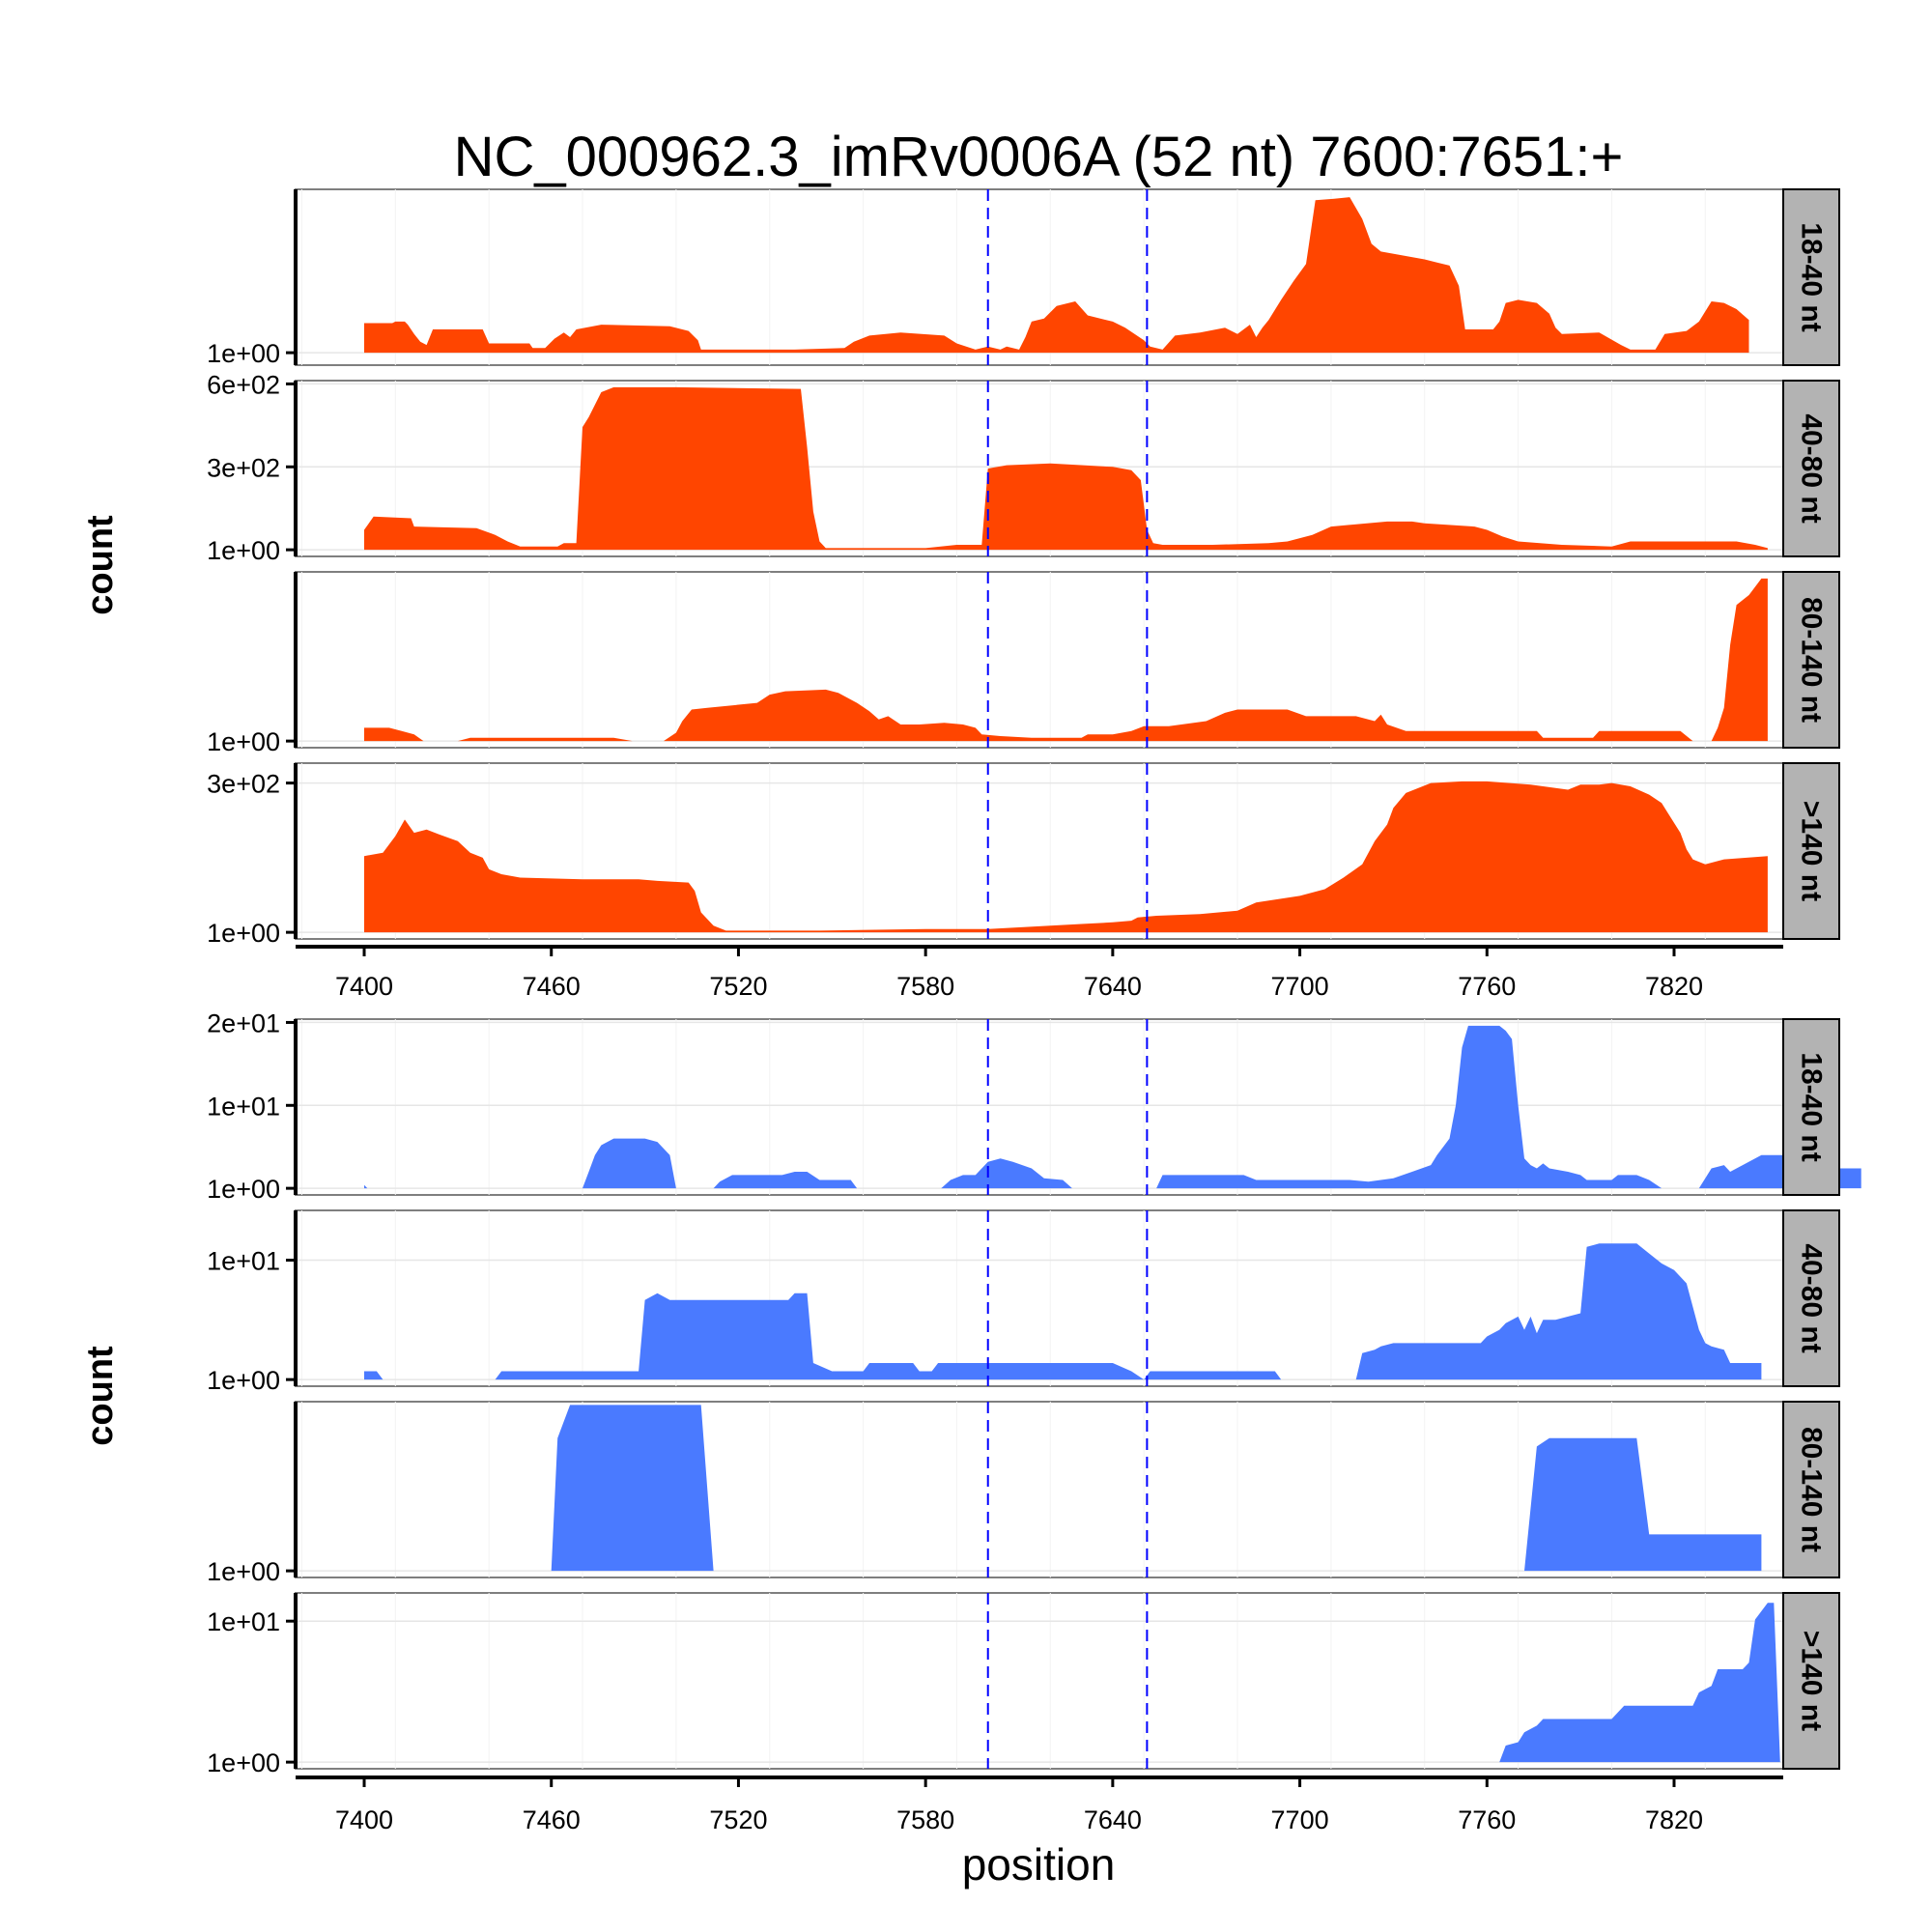 This screenshot has width=1932, height=1932. What do you see at coordinates (100, 565) in the screenshot?
I see `y-axis-title-top: count` at bounding box center [100, 565].